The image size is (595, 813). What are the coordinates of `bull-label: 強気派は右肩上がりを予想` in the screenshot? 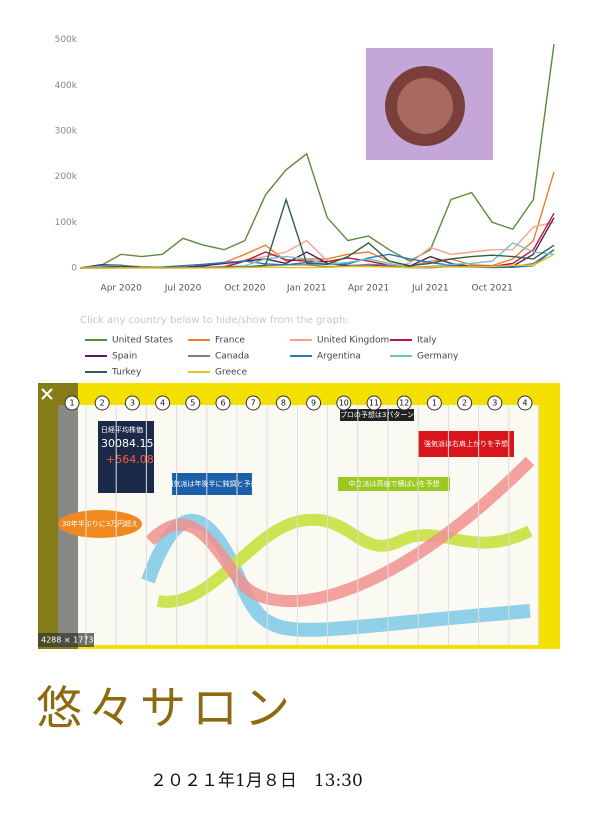 It's located at (466, 443).